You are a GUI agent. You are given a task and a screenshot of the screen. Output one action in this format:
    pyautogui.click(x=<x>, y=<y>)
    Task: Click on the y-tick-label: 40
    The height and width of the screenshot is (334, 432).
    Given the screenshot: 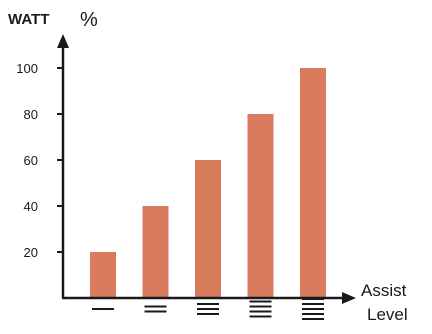 What is the action you would take?
    pyautogui.click(x=31, y=206)
    